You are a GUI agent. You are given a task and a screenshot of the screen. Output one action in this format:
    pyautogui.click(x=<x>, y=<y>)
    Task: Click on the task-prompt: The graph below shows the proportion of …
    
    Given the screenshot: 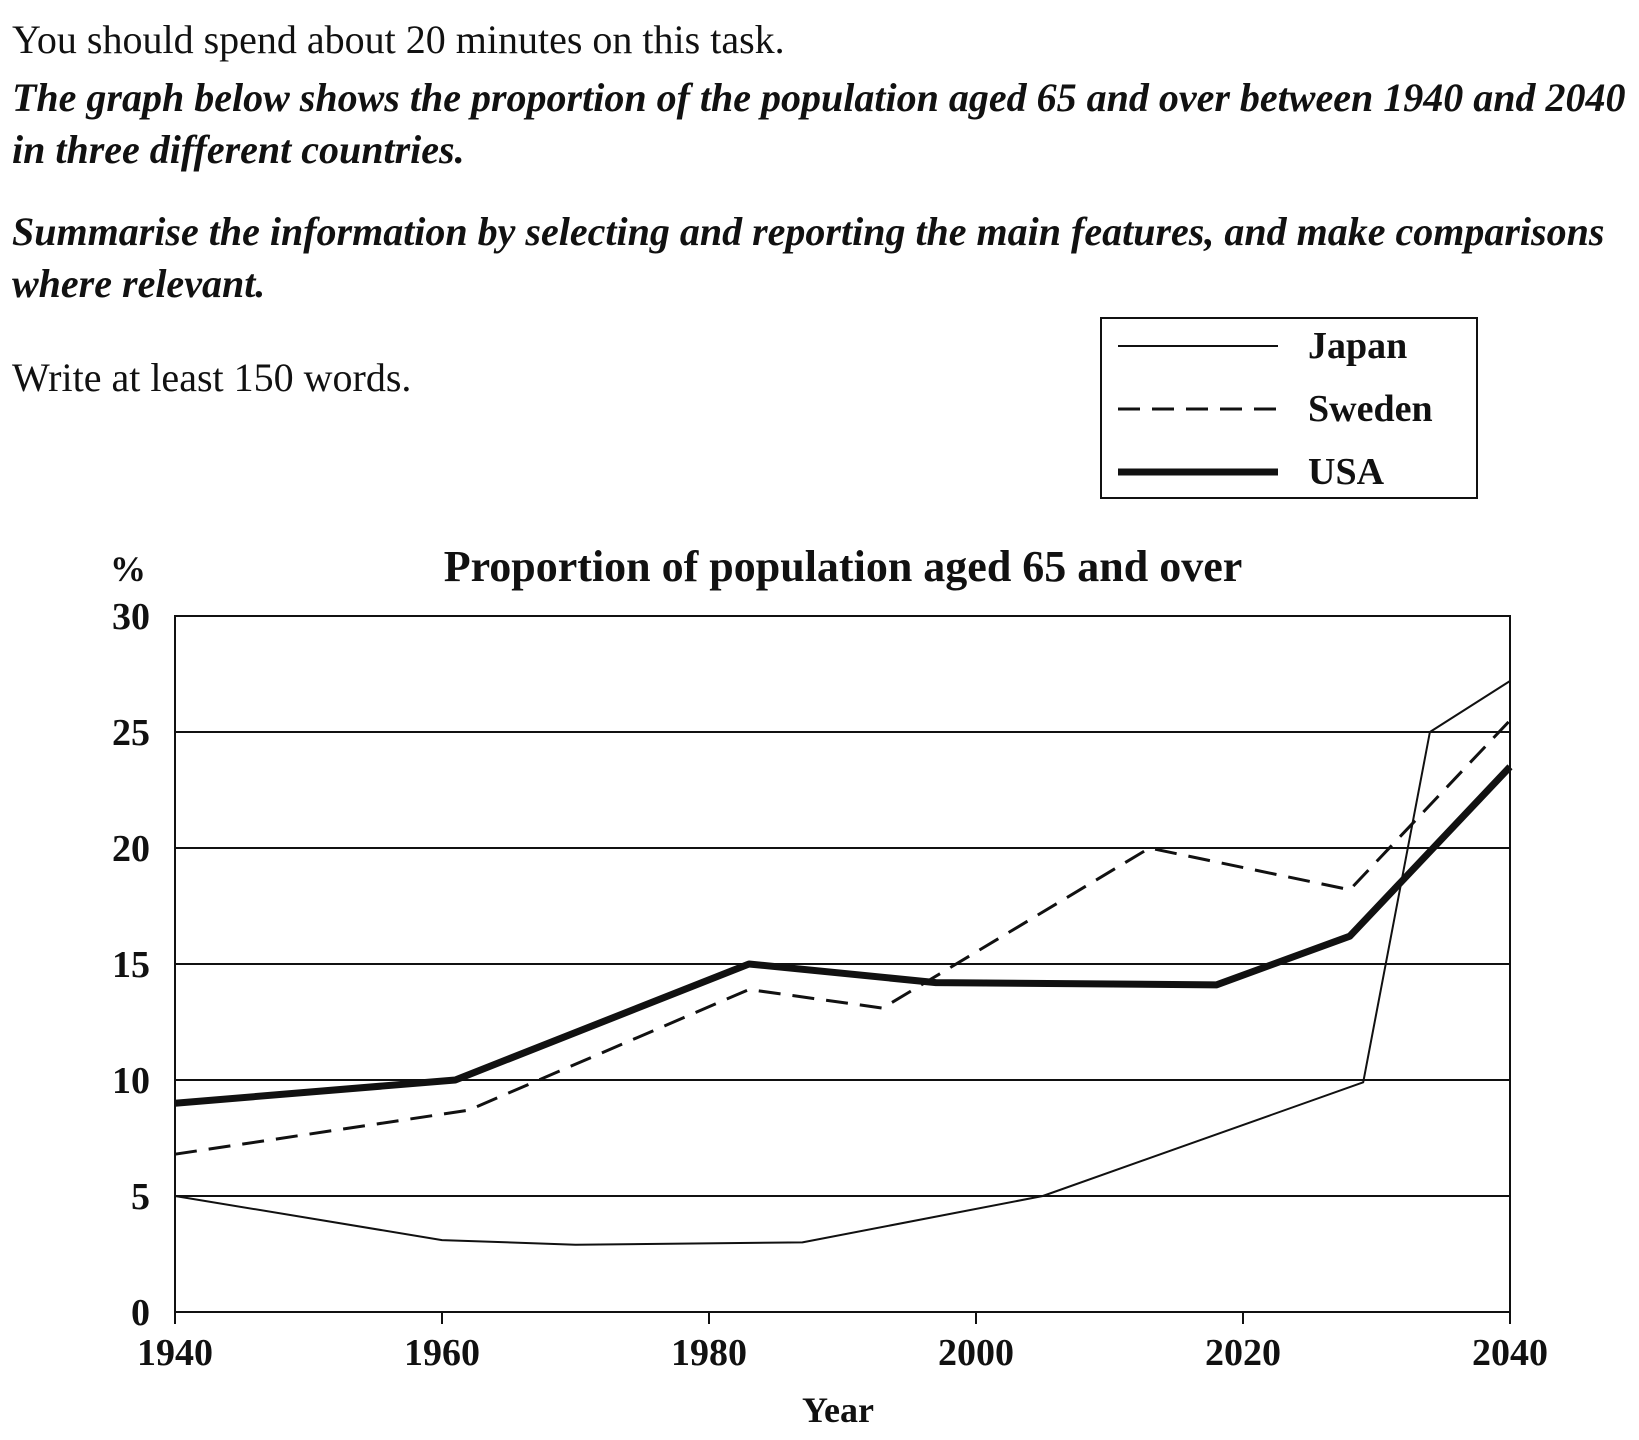 What is the action you would take?
    pyautogui.click(x=819, y=123)
    